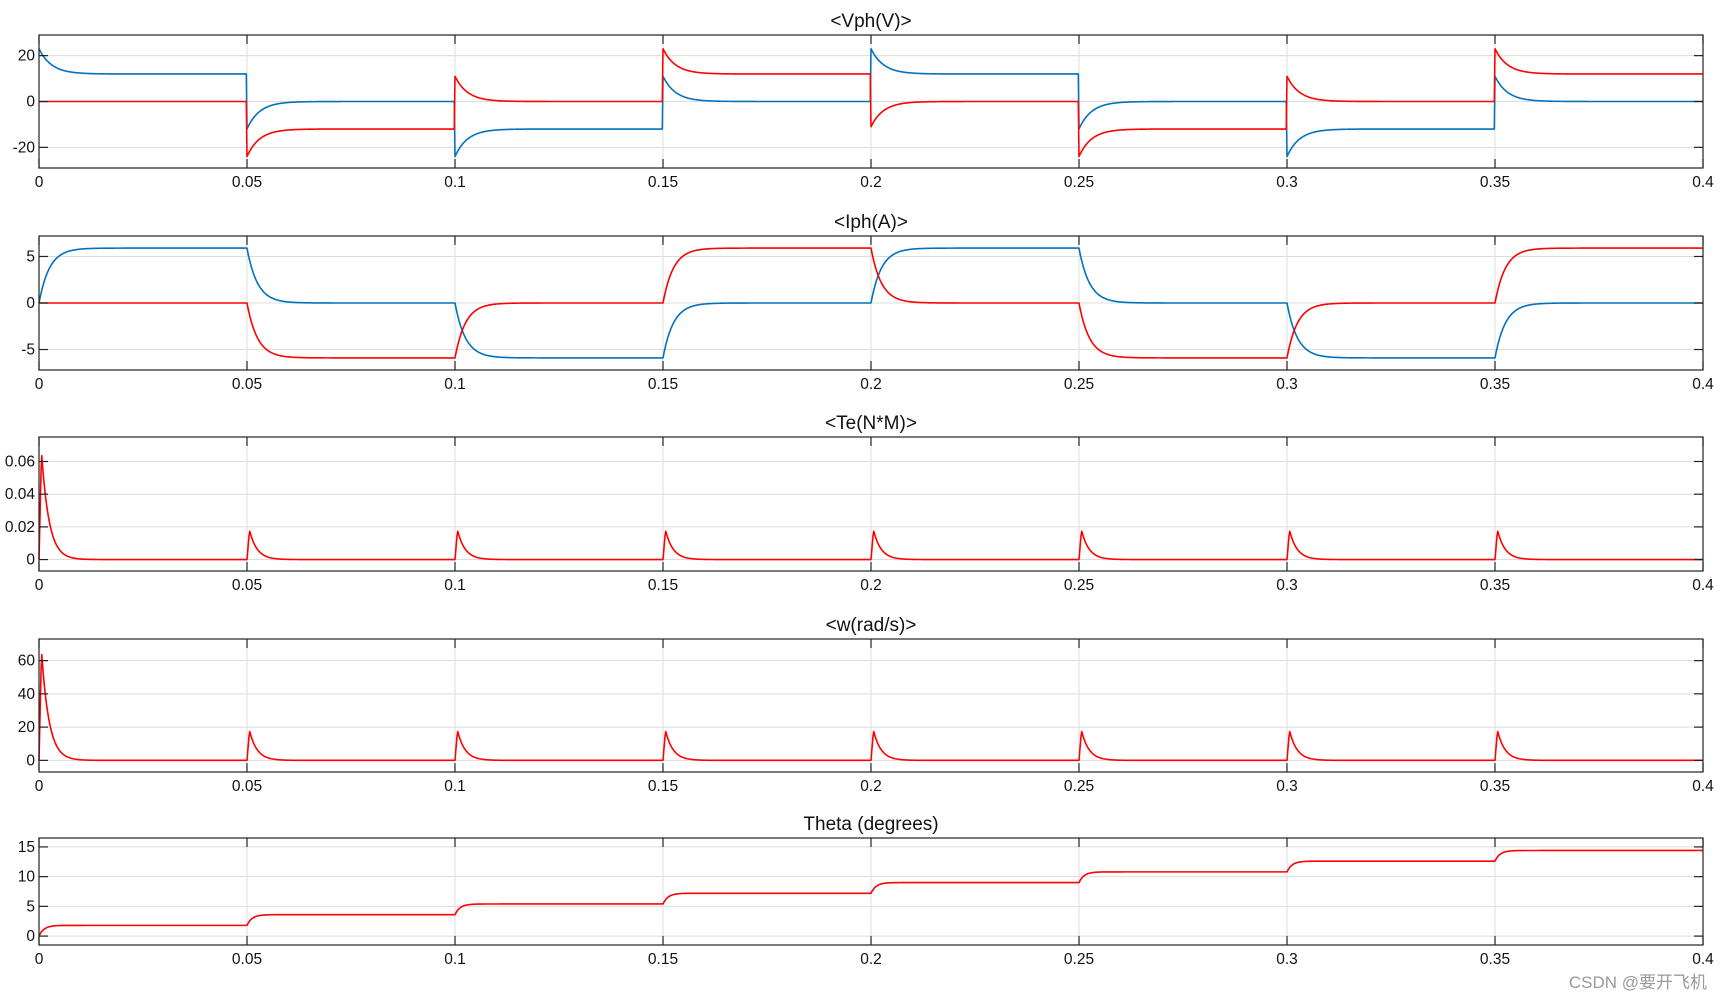 The image size is (1721, 1001). Describe the element at coordinates (871, 222) in the screenshot. I see `chart-title: <Iph(A)>` at that location.